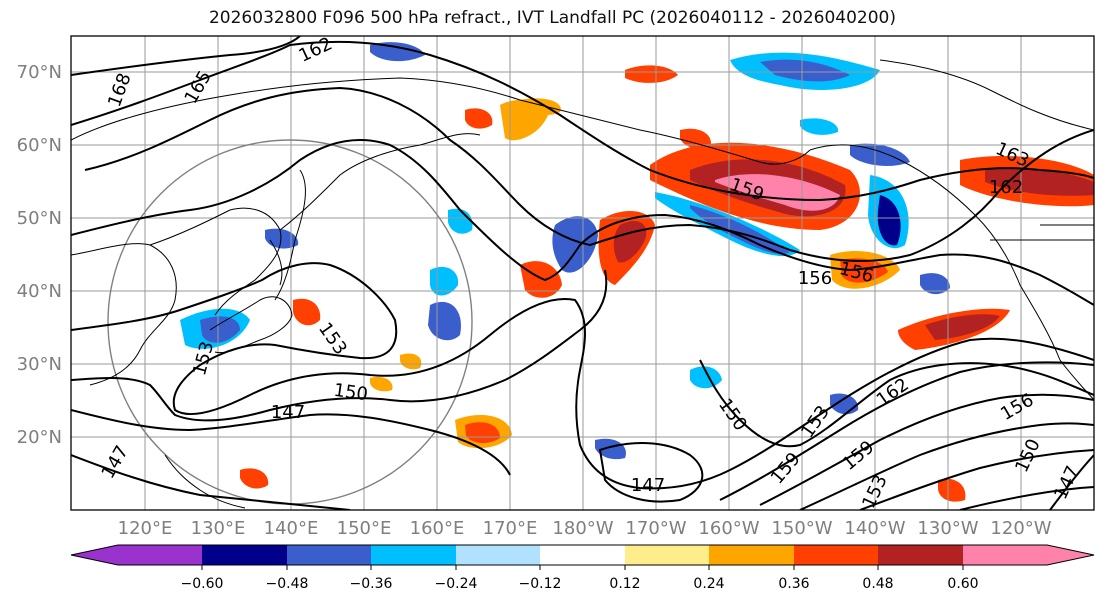 This screenshot has height=604, width=1105. Describe the element at coordinates (39, 255) in the screenshot. I see `lat-axis: 70°N 60°N 50°N 40°N 30°N 20°N` at that location.